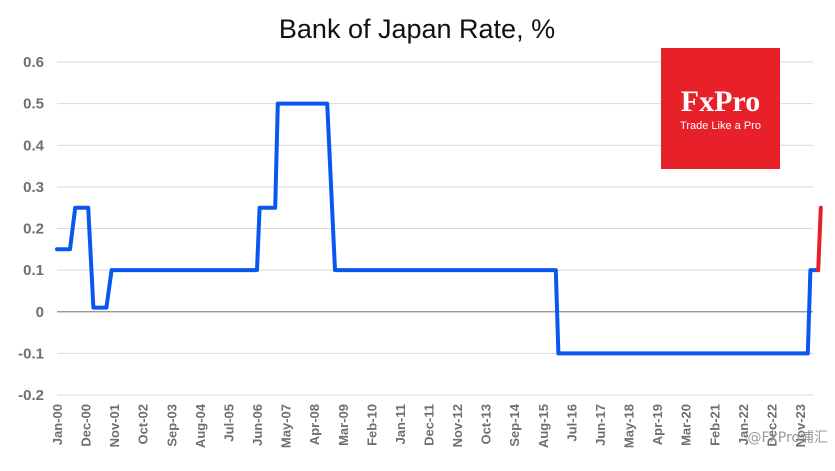  Describe the element at coordinates (417, 29) in the screenshot. I see `chart-title: Bank of Japan Rate, %` at that location.